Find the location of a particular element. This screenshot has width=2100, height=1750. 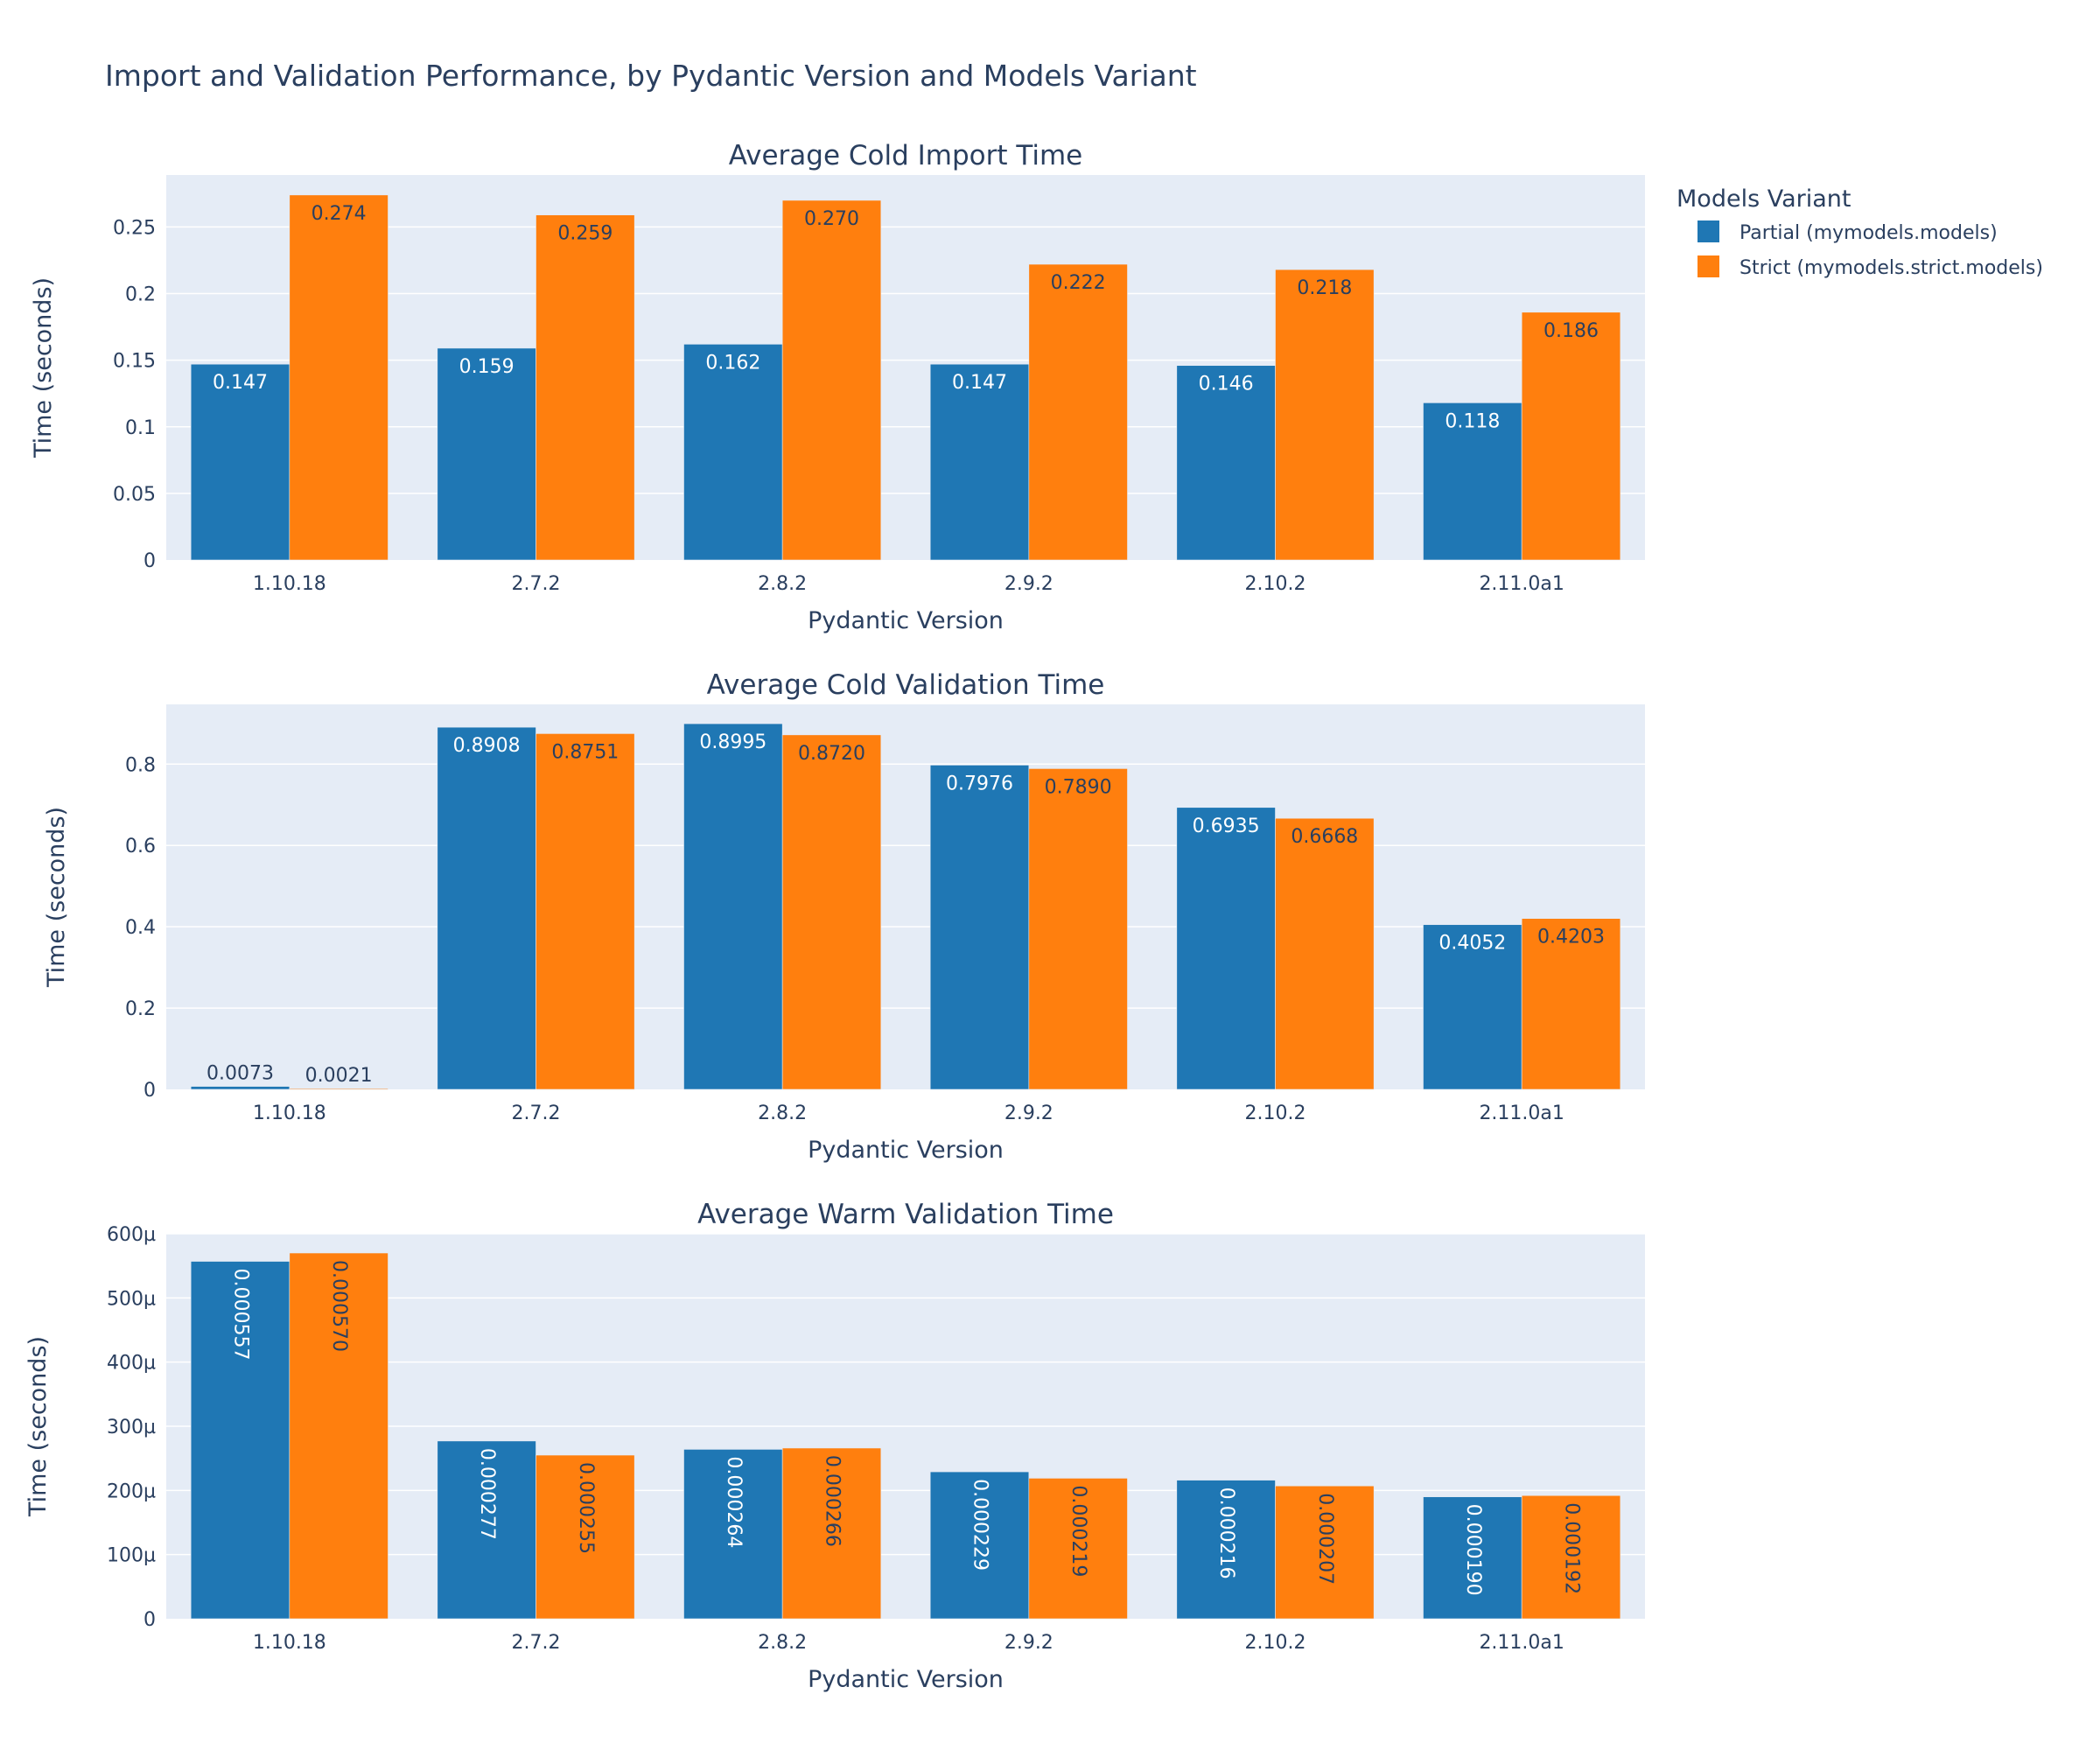

data-label-partial: 0.162 is located at coordinates (732, 363).